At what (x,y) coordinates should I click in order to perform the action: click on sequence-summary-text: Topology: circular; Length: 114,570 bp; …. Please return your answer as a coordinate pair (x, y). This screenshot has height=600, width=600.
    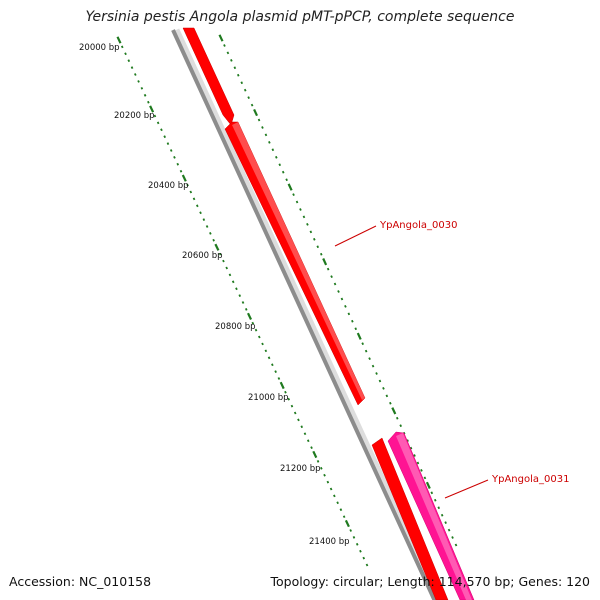
    Looking at the image, I should click on (430, 581).